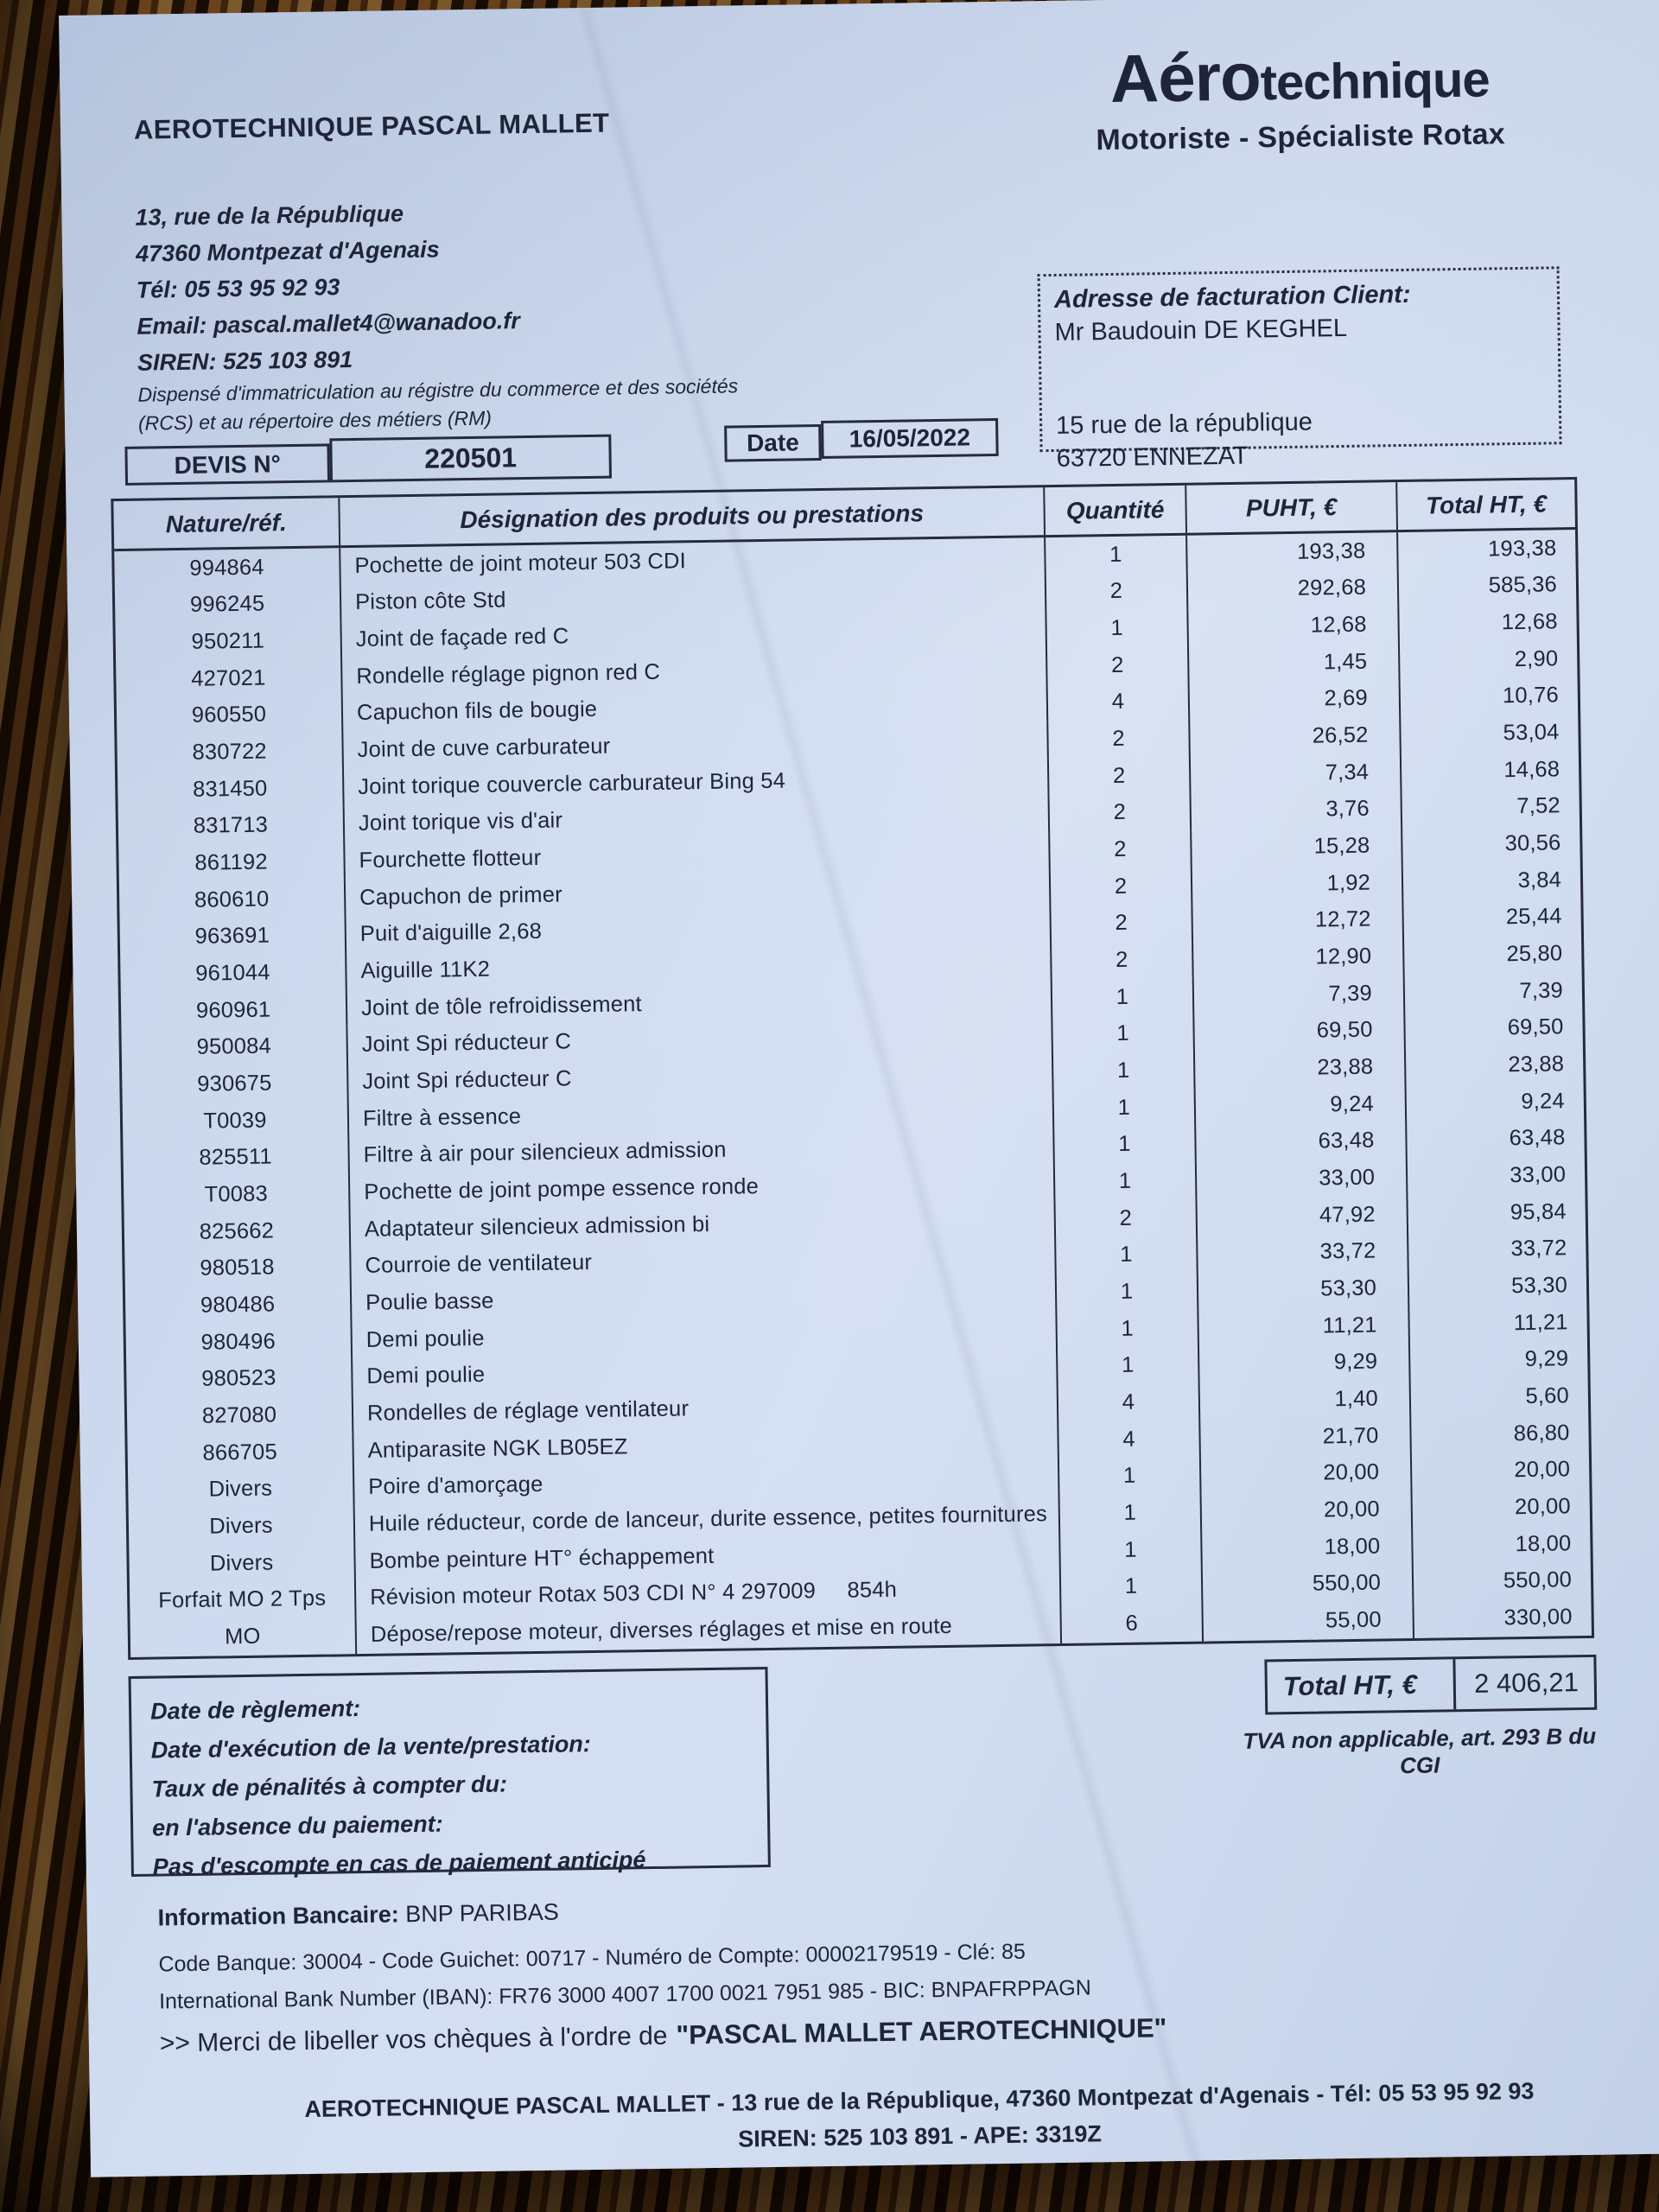 The width and height of the screenshot is (1659, 2212). Describe the element at coordinates (1543, 1544) in the screenshot. I see `cell-total: 18,00` at that location.